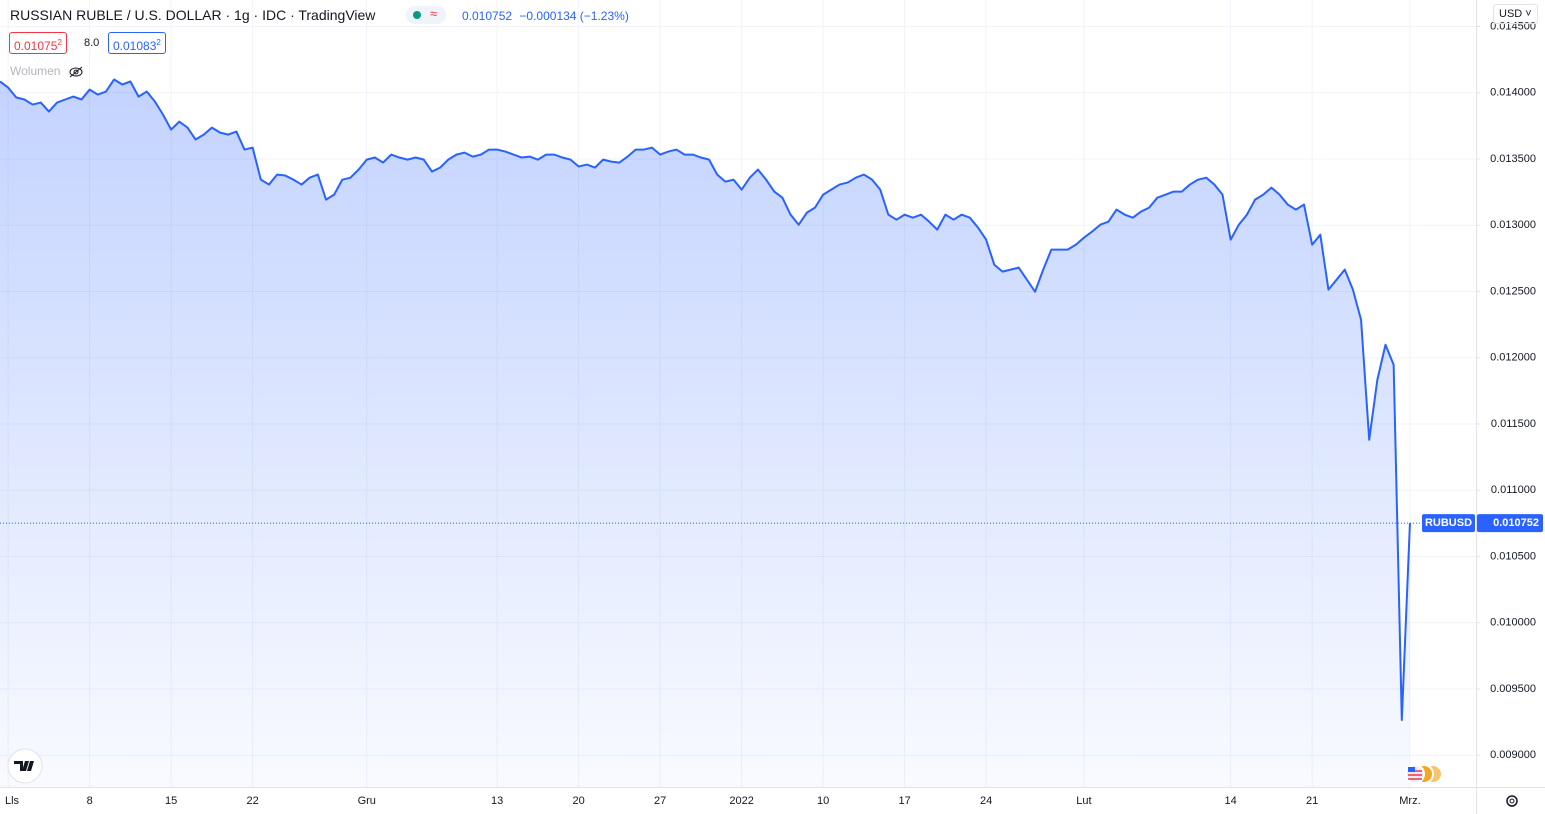 The height and width of the screenshot is (814, 1545). What do you see at coordinates (253, 801) in the screenshot?
I see `x-tick-label: 22` at bounding box center [253, 801].